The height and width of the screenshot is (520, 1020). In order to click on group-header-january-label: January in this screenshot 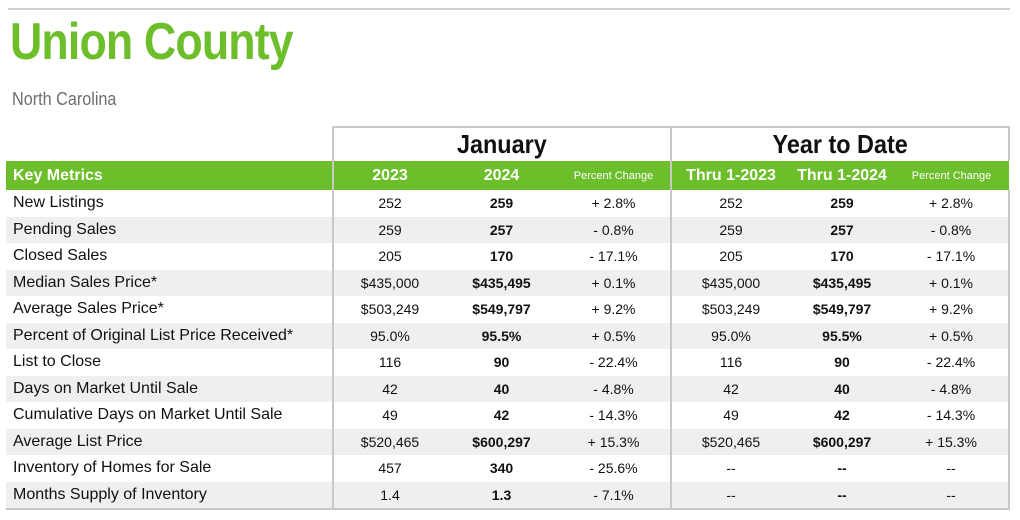, I will do `click(502, 144)`.